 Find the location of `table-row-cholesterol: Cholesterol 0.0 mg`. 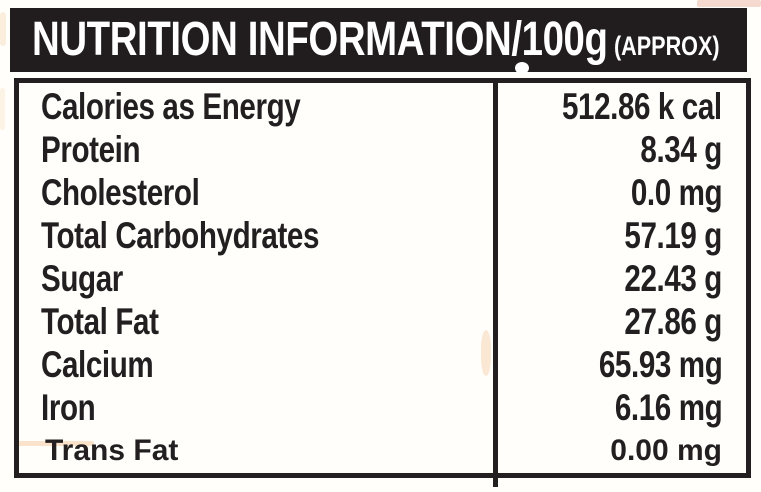

table-row-cholesterol: Cholesterol 0.0 mg is located at coordinates (382, 192).